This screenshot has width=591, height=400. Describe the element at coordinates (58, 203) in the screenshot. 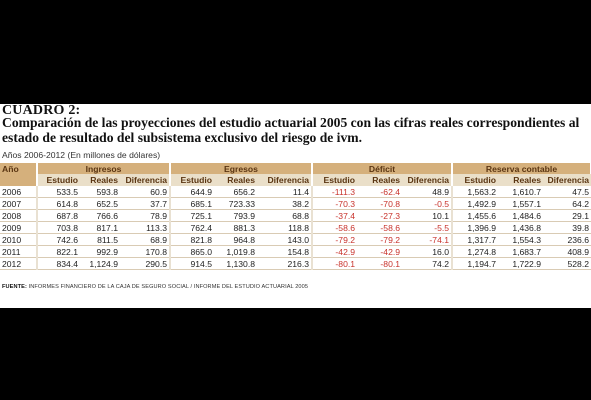

I see `table-cell: 614.8` at that location.